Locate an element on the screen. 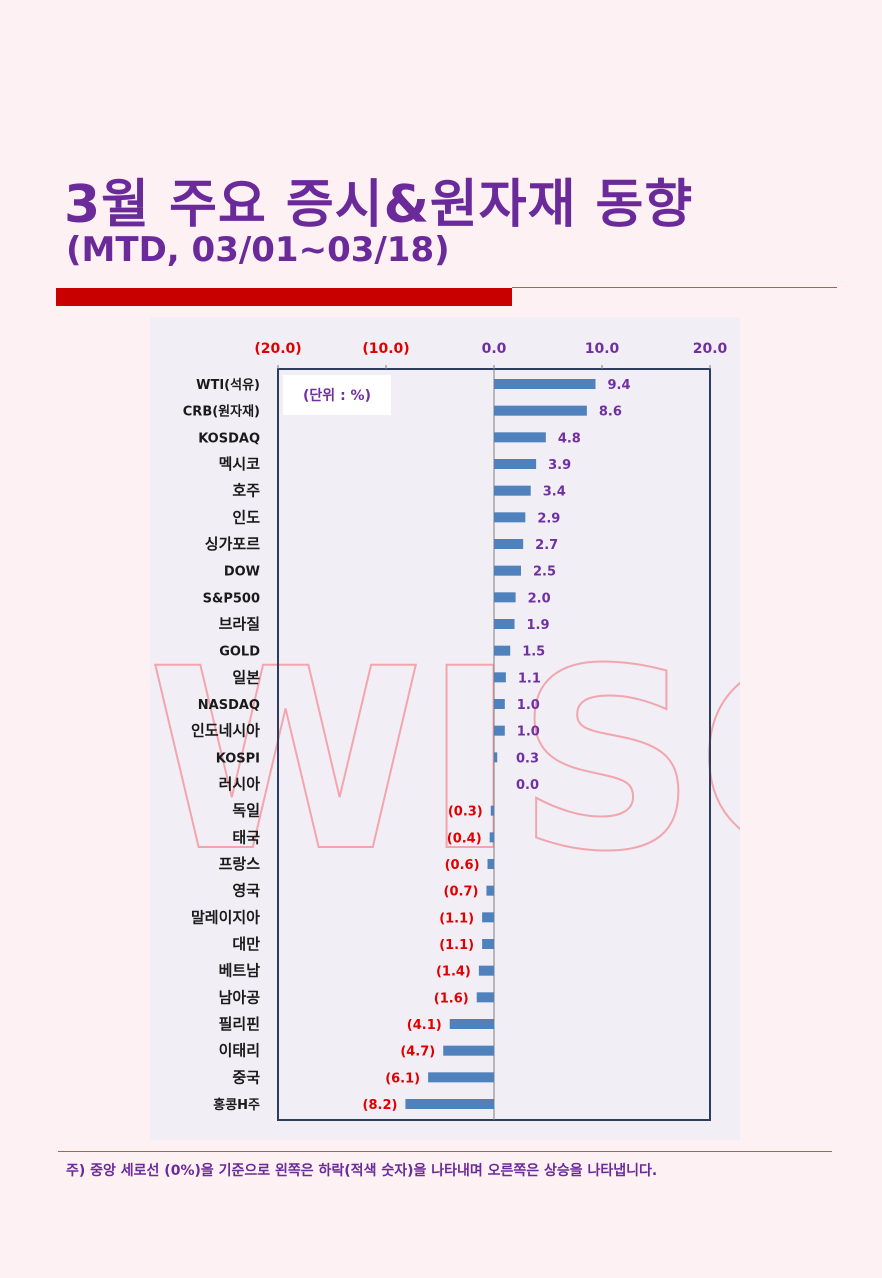 The image size is (882, 1278). value-label: 2.9 is located at coordinates (548, 518).